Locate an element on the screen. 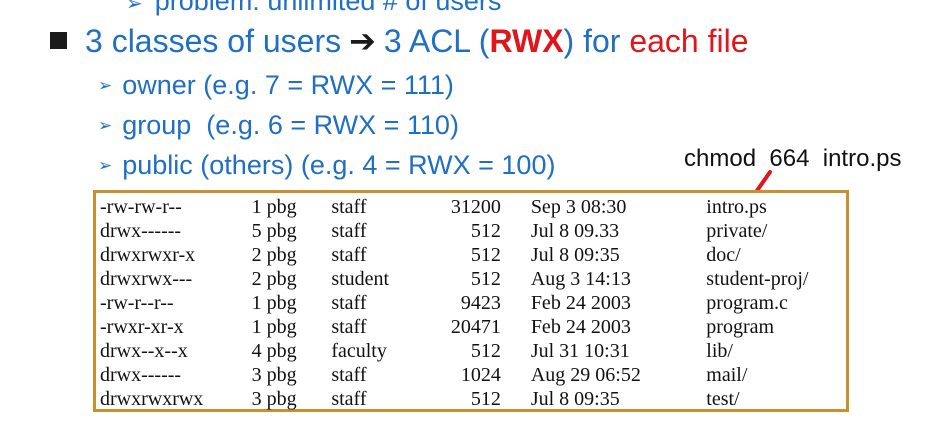  sub-bullet-group: ➢ group (e.g. 6 = RWX = 110) is located at coordinates (278, 125).